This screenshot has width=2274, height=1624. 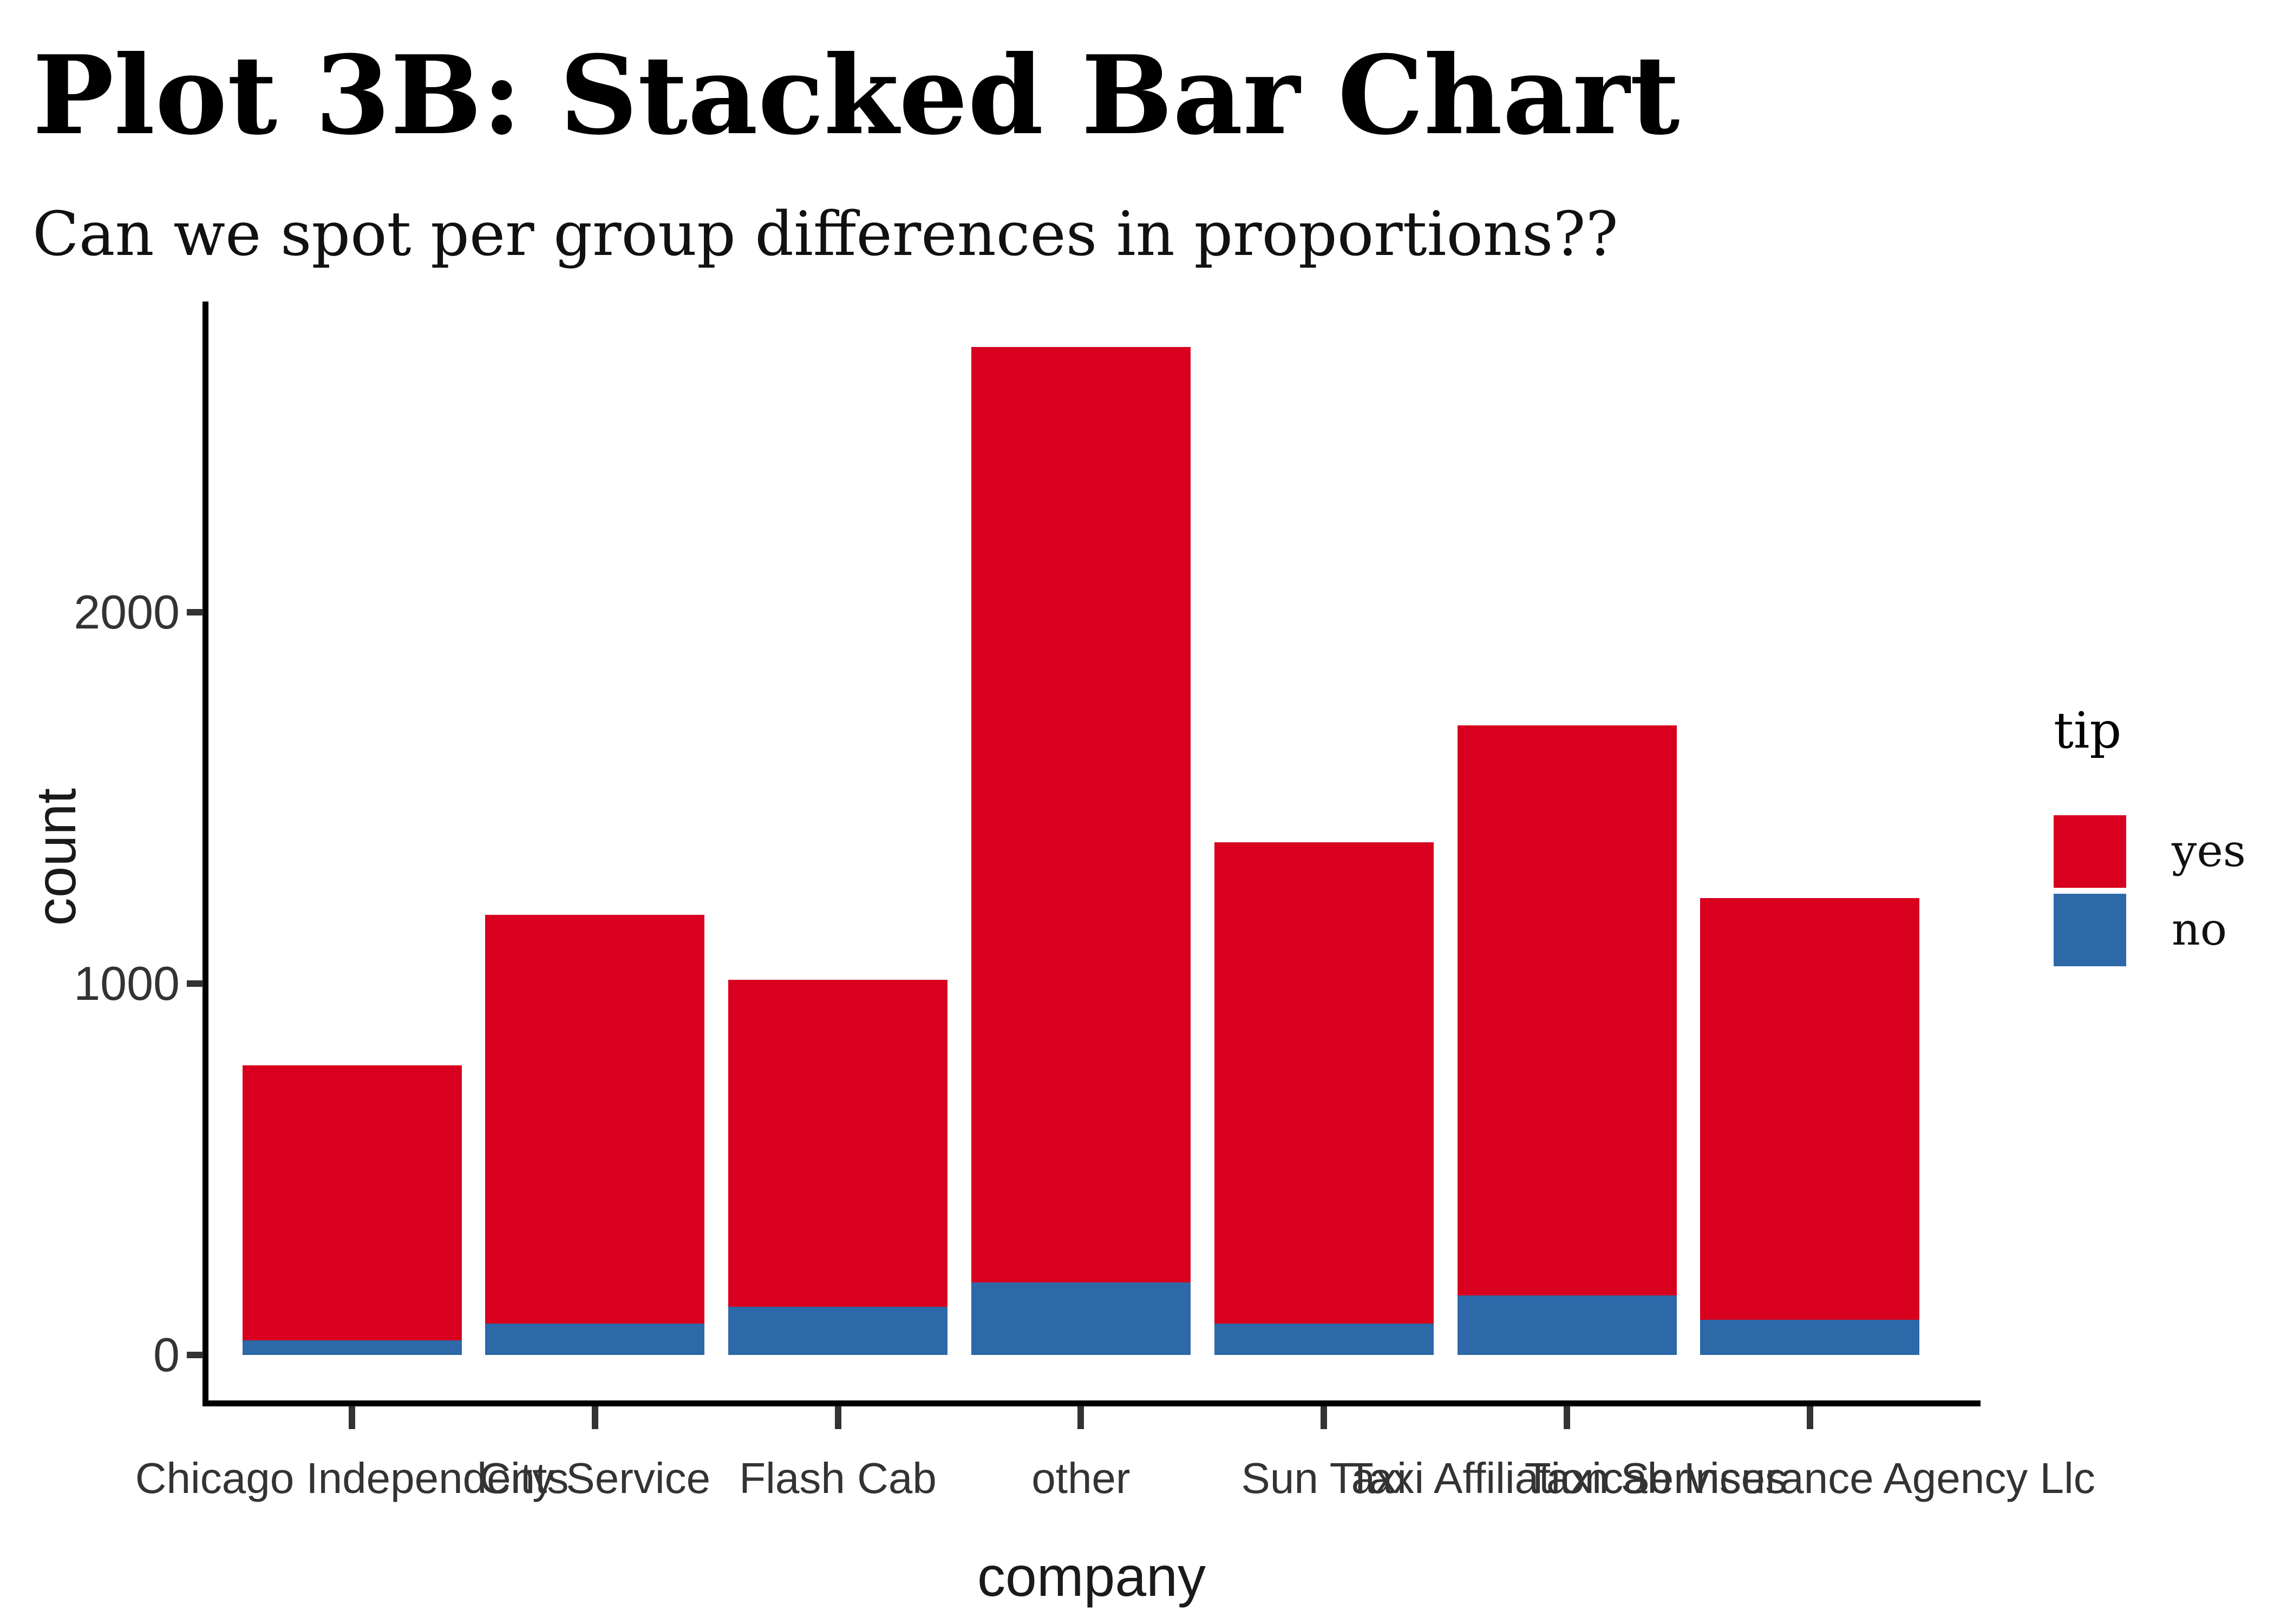 I want to click on x-axis-category-label: Sun Taxi, so click(x=1324, y=1478).